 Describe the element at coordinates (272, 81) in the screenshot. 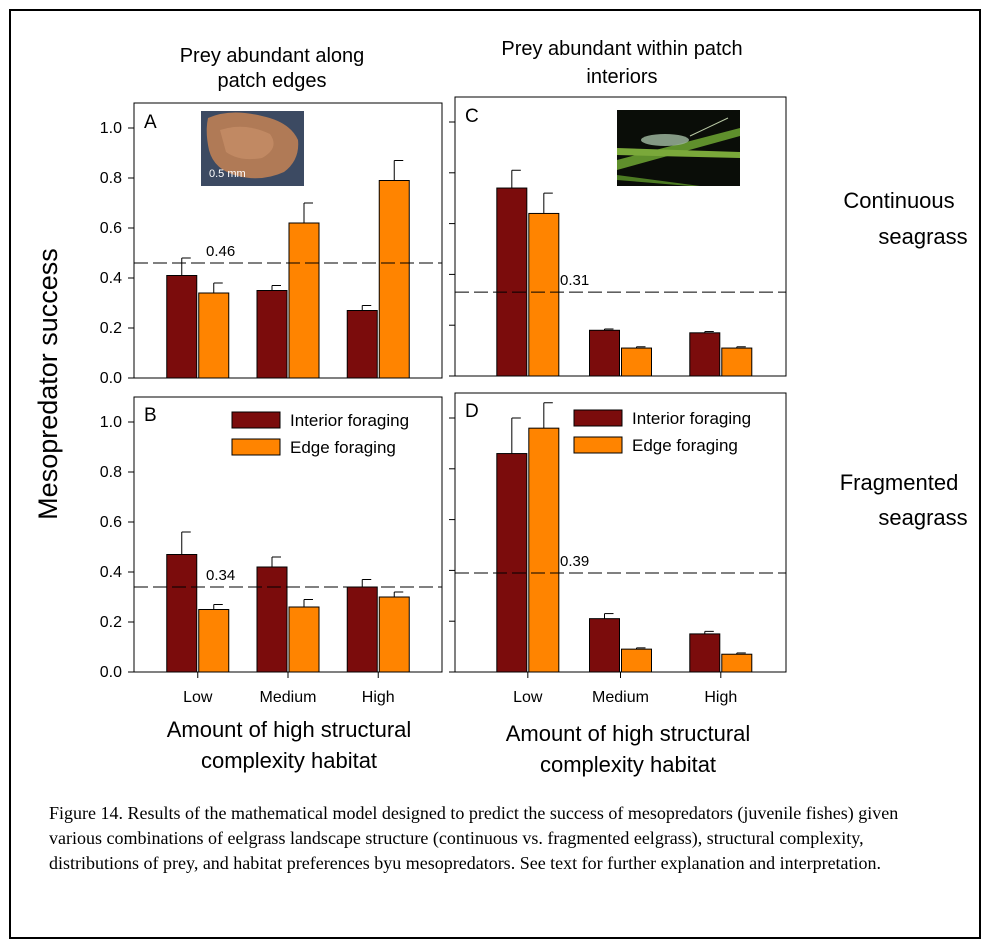

I see `column-title-left-line2: patch edges` at that location.